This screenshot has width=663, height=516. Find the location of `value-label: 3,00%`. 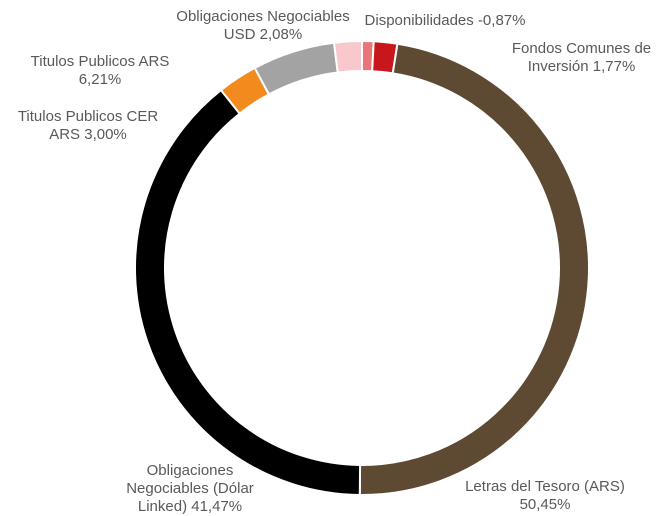

value-label: 3,00% is located at coordinates (105, 134).